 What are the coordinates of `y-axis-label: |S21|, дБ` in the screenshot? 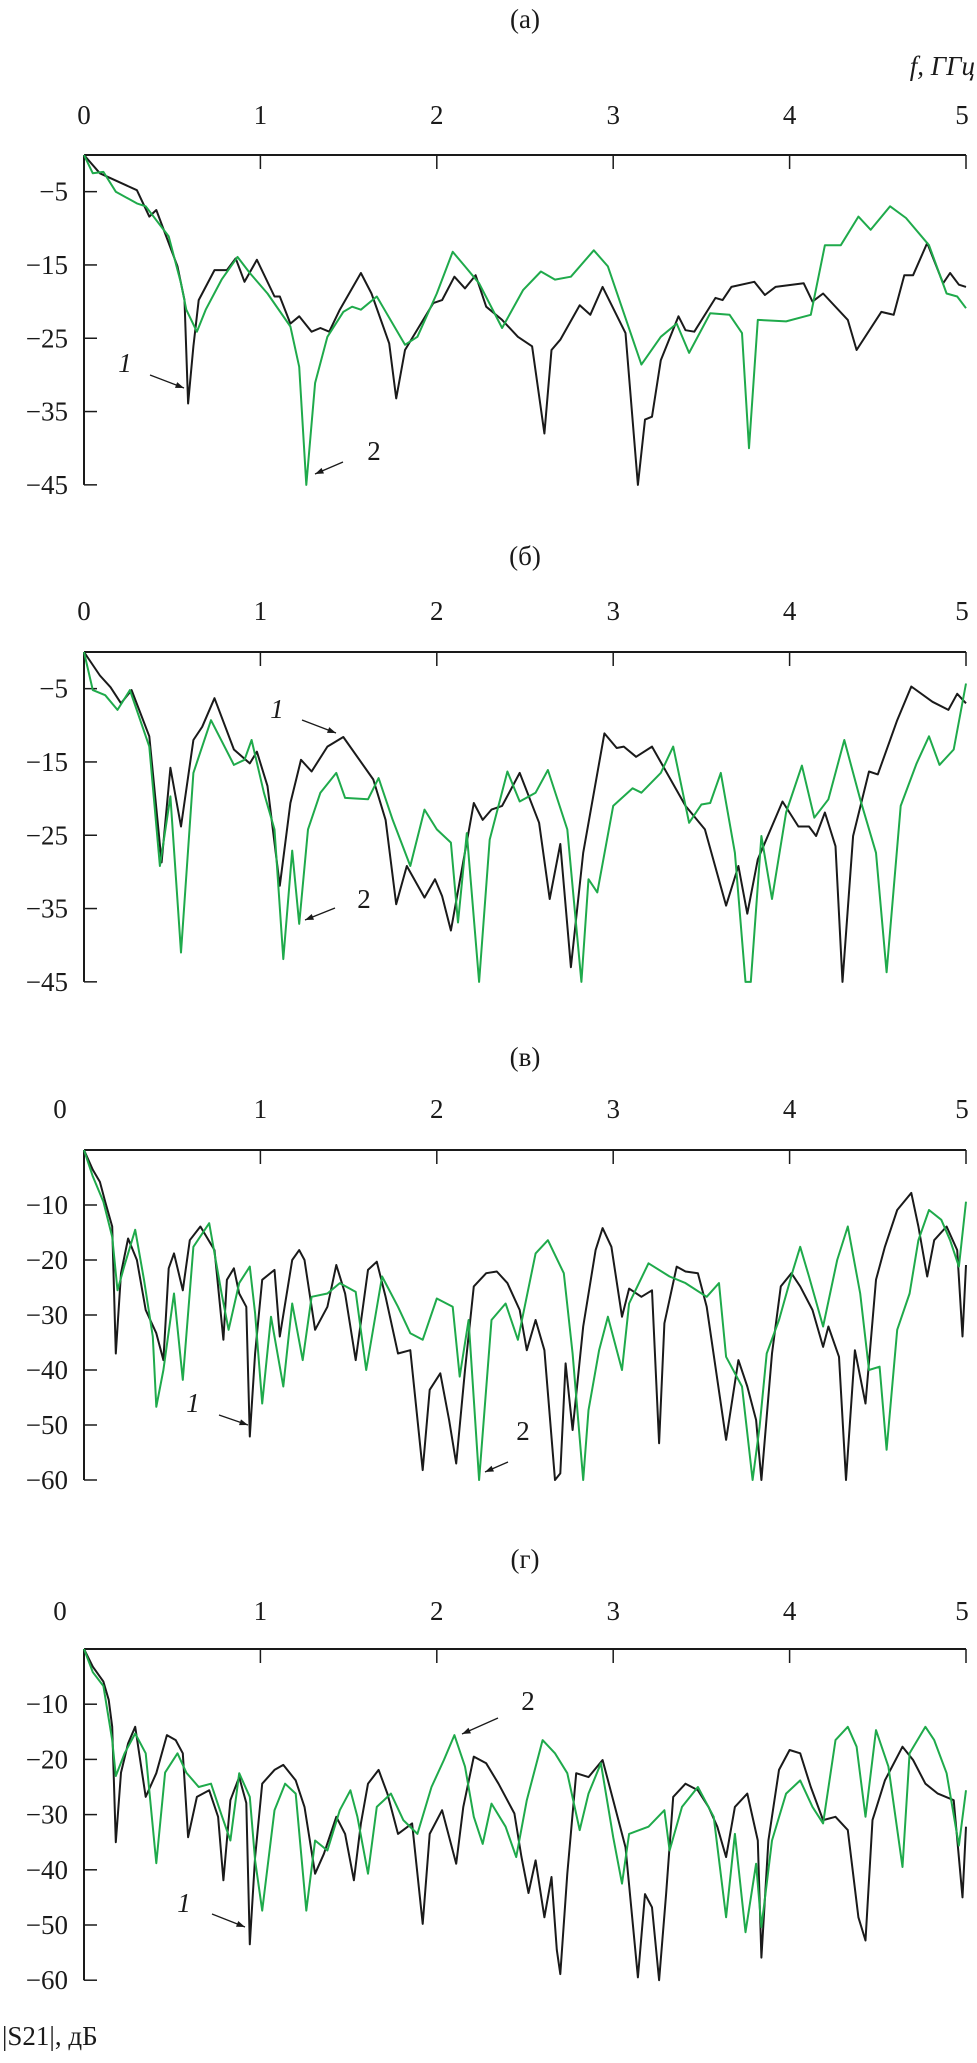 It's located at (50, 2036).